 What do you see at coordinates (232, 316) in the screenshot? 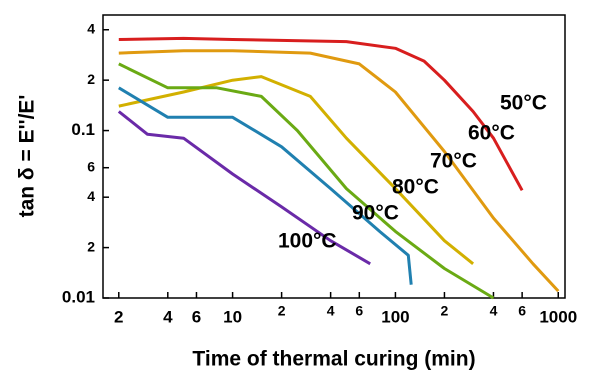
I see `x-tick-label: 10` at bounding box center [232, 316].